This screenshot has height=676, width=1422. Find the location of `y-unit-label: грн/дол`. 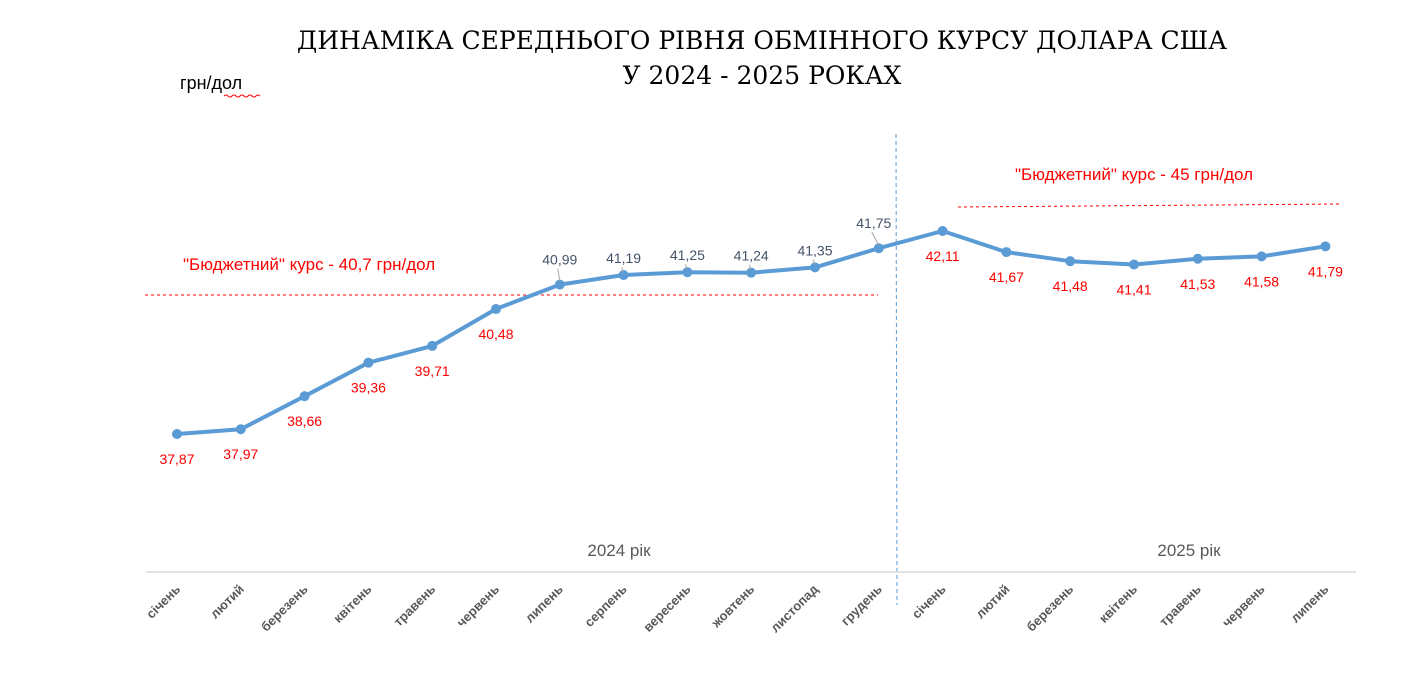

y-unit-label: грн/дол is located at coordinates (211, 83).